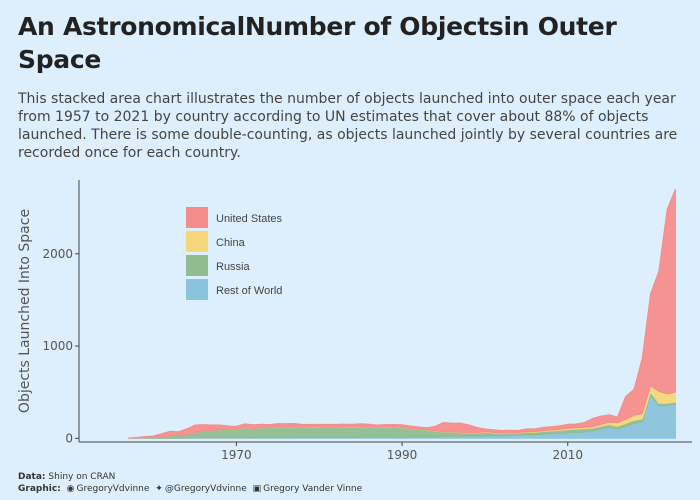  What do you see at coordinates (313, 489) in the screenshot?
I see `linkedin-name: Gregory Vander Vinne` at bounding box center [313, 489].